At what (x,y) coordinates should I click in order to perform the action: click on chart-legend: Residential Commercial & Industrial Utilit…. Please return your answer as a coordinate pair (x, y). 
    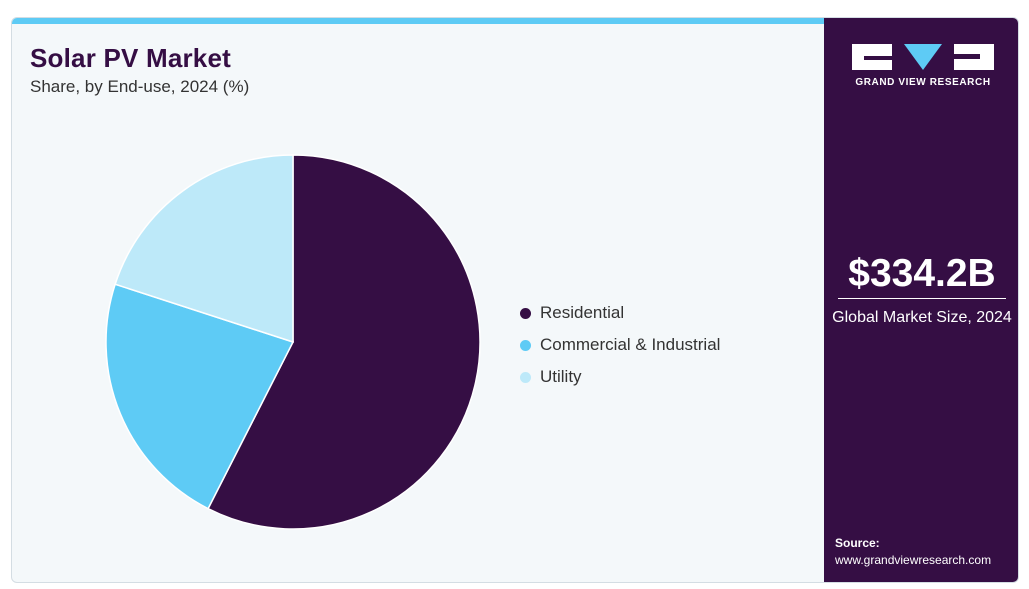
    Looking at the image, I should click on (620, 345).